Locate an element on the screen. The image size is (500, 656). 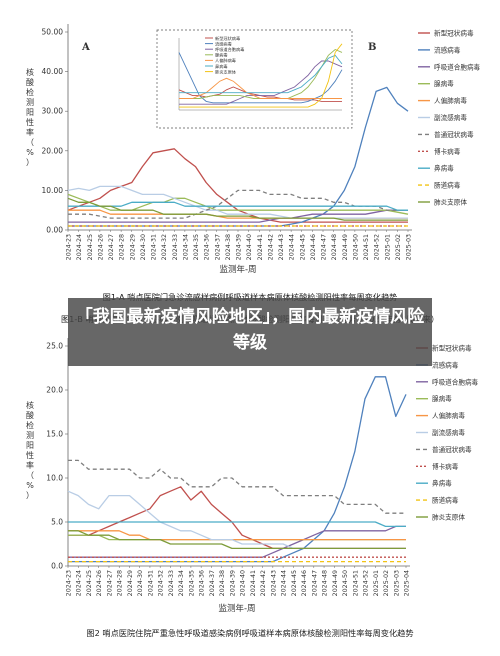
y-tick-label: 15.0 is located at coordinates (54, 434).